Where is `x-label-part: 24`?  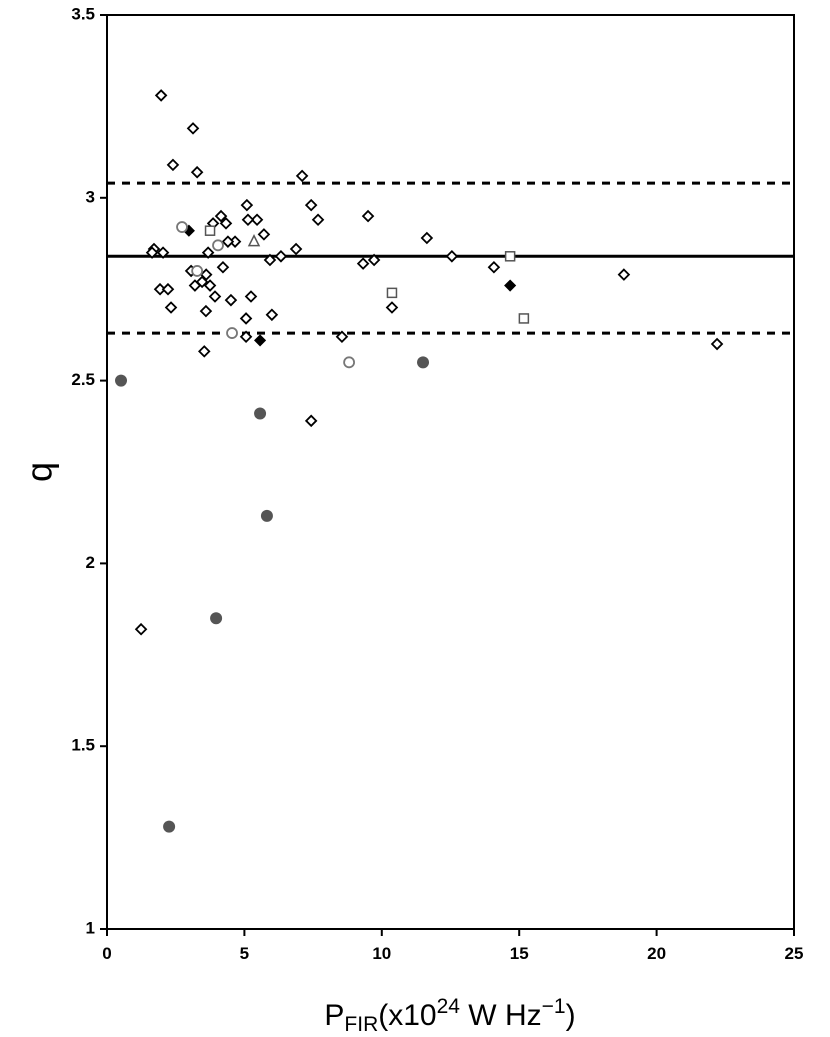 x-label-part: 24 is located at coordinates (449, 1006).